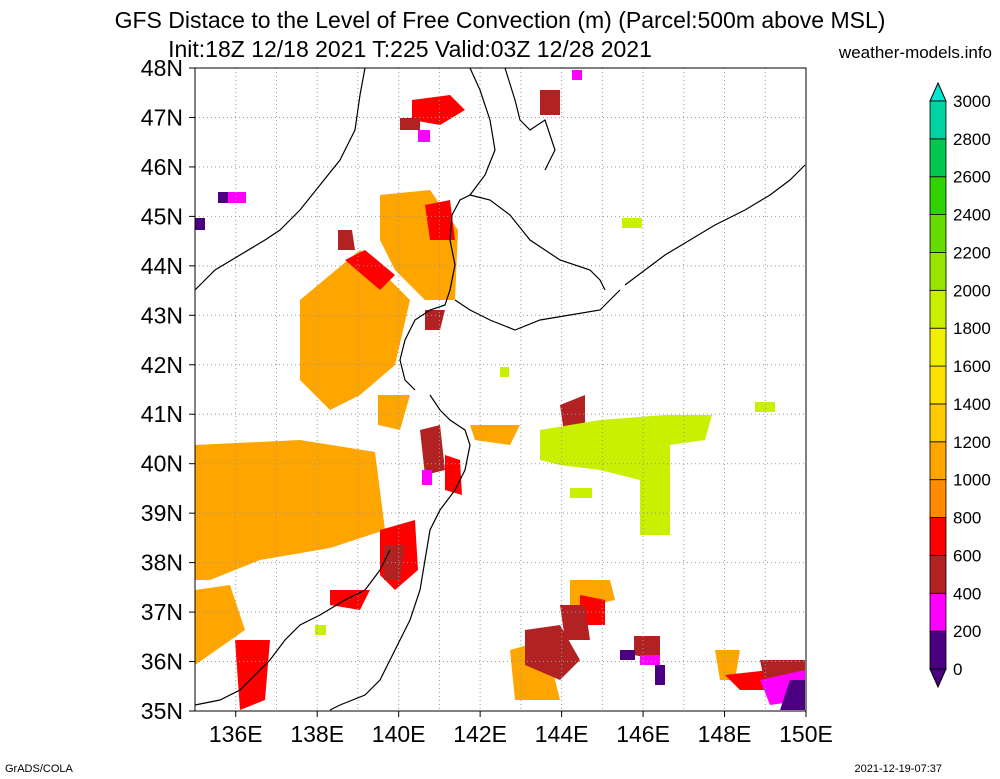 This screenshot has height=779, width=1000. Describe the element at coordinates (162, 711) in the screenshot. I see `lat-tick-label: 35N` at that location.